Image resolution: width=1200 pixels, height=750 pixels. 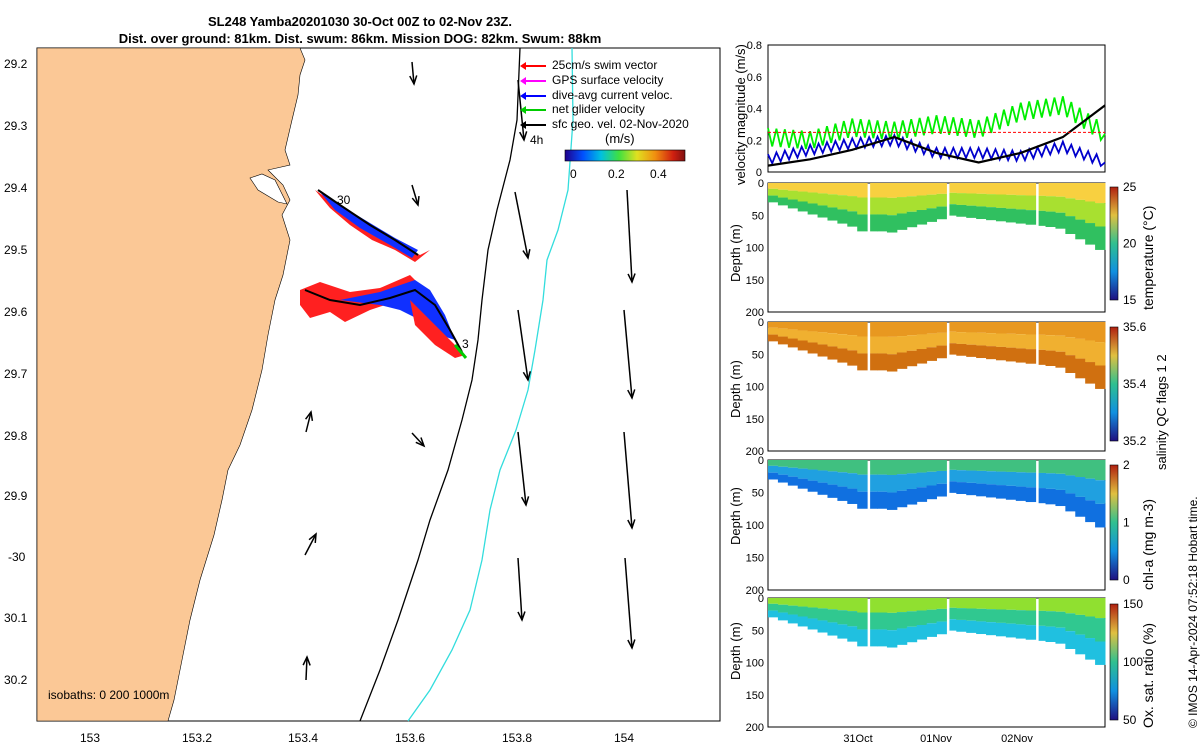 What do you see at coordinates (761, 184) in the screenshot?
I see `depth-tick: 0` at bounding box center [761, 184].